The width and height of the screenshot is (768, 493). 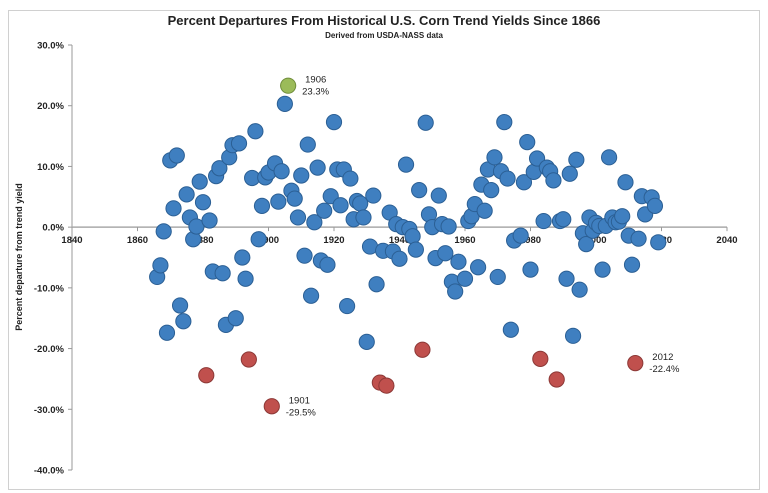 What do you see at coordinates (71, 240) in the screenshot?
I see `x-tick-label: 1840` at bounding box center [71, 240].